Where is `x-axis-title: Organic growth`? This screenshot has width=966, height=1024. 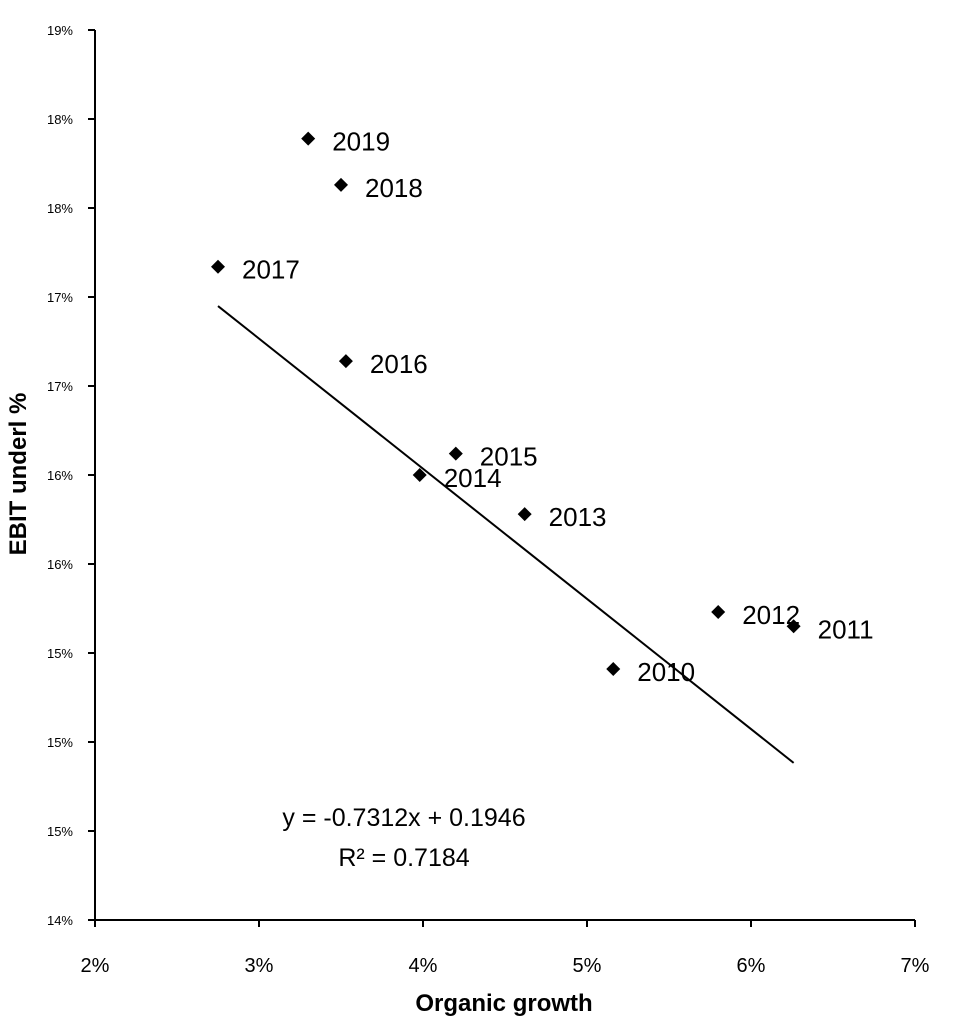 x-axis-title: Organic growth is located at coordinates (503, 1003).